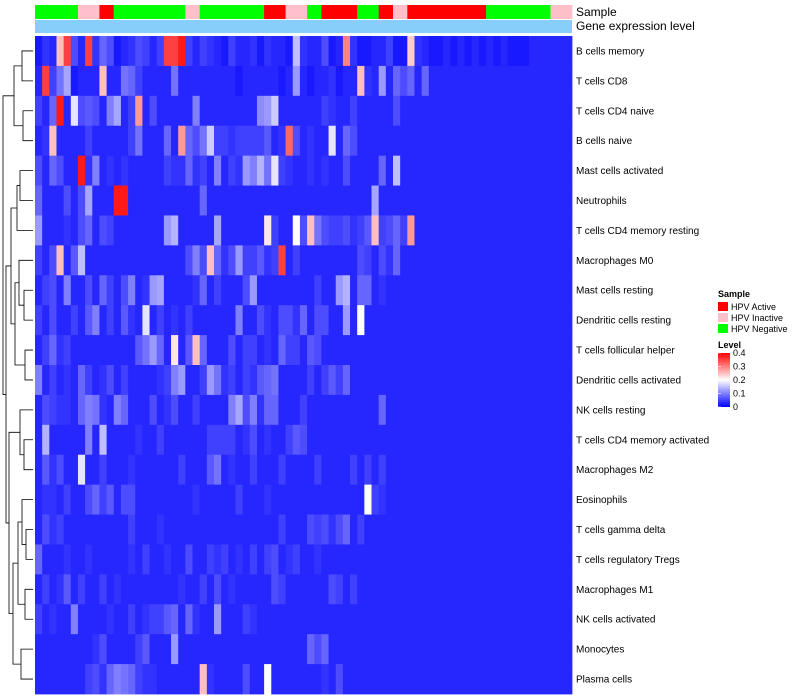  What do you see at coordinates (325, 12) in the screenshot?
I see `sample-track-cell` at bounding box center [325, 12].